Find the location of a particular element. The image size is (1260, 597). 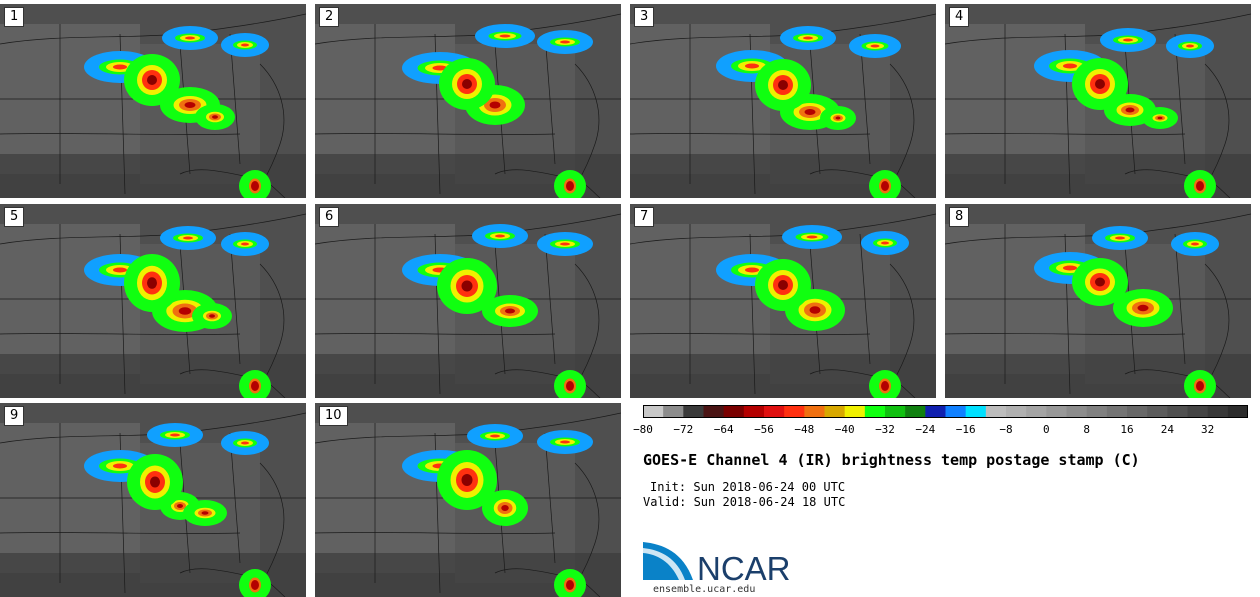

colorbar-tick-label: −72 is located at coordinates (683, 429).